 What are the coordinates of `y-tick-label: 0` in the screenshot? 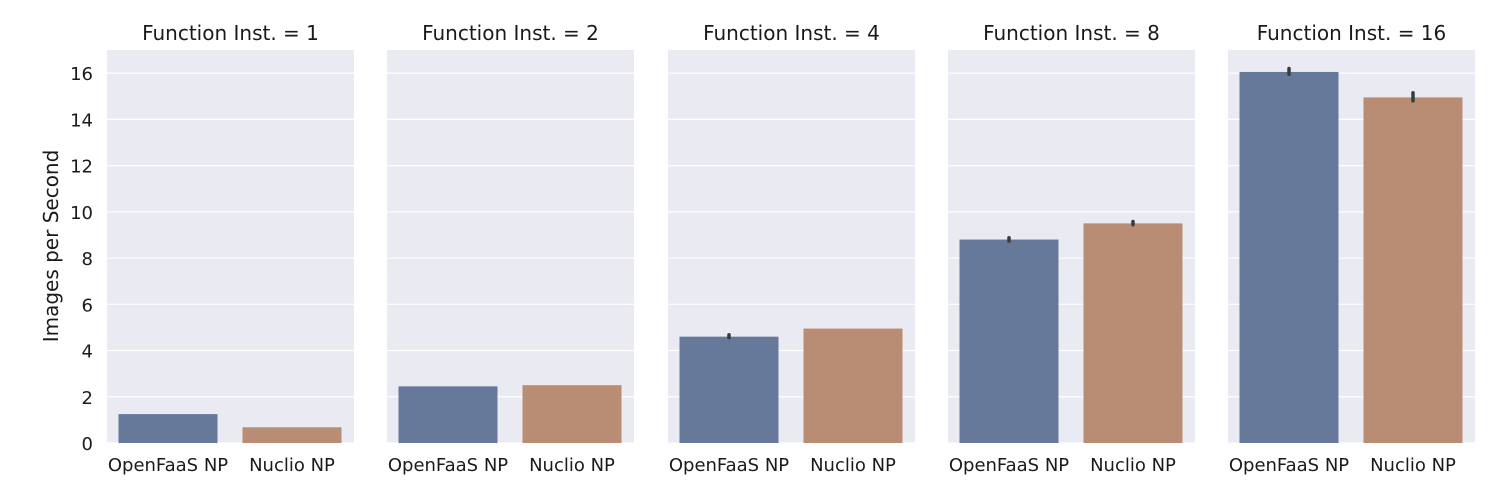 It's located at (87, 444).